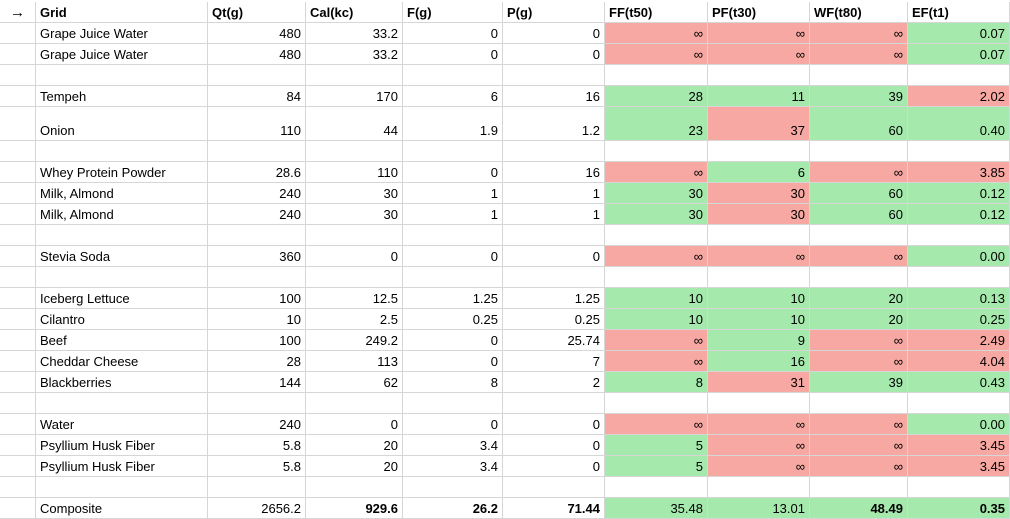 This screenshot has width=1010, height=519. What do you see at coordinates (453, 298) in the screenshot?
I see `cell-f: 1.25` at bounding box center [453, 298].